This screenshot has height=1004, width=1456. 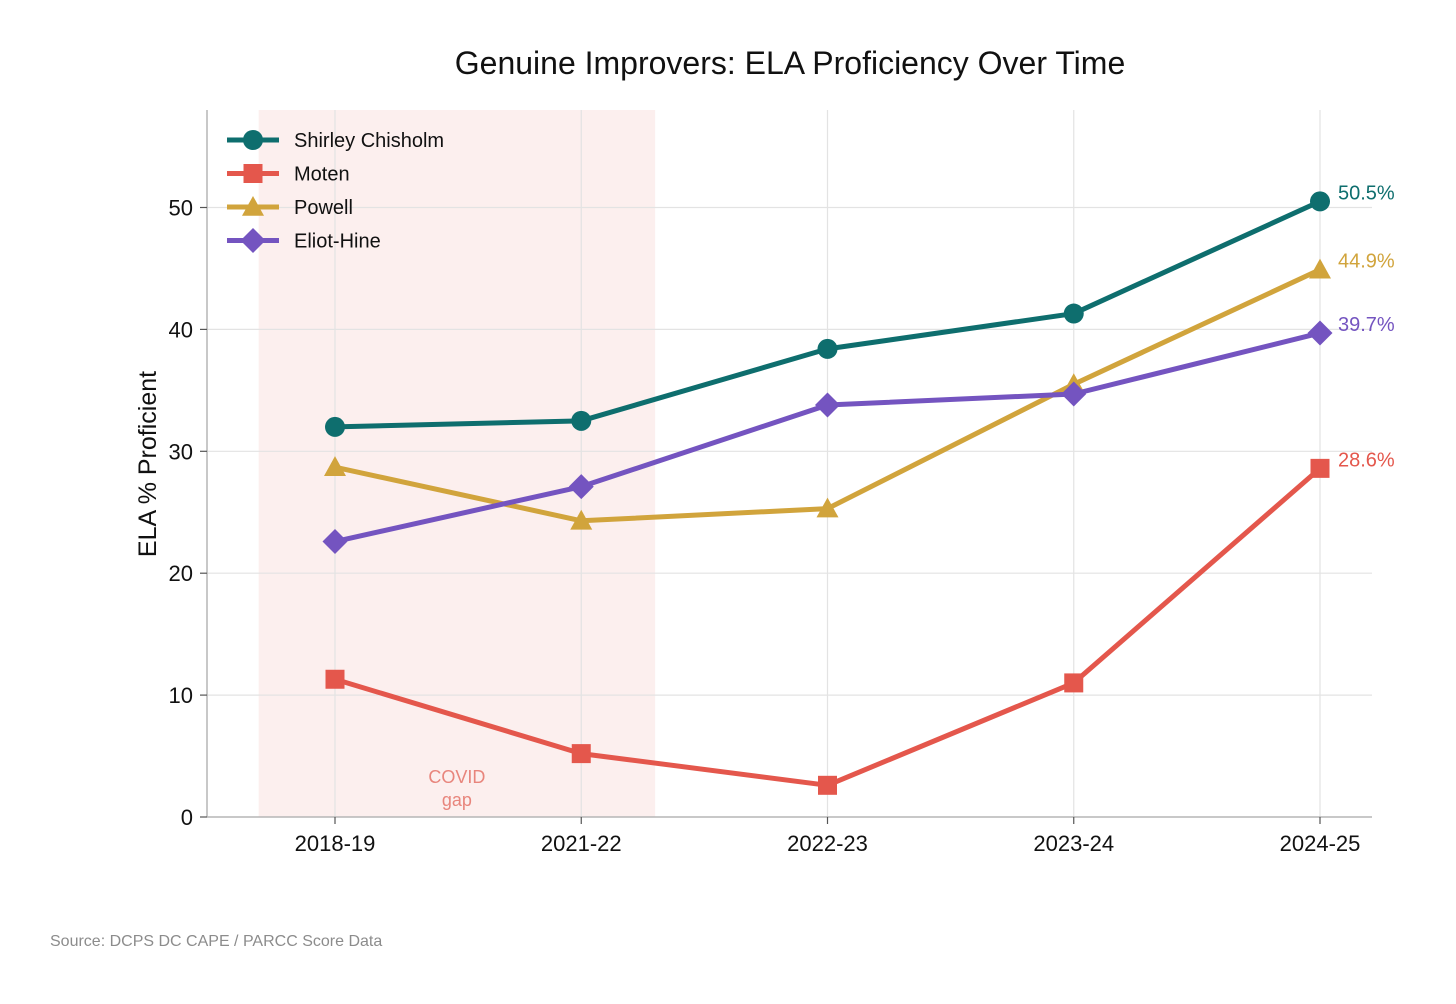 I want to click on covid-gap-label-line1: COVID, so click(x=456, y=777).